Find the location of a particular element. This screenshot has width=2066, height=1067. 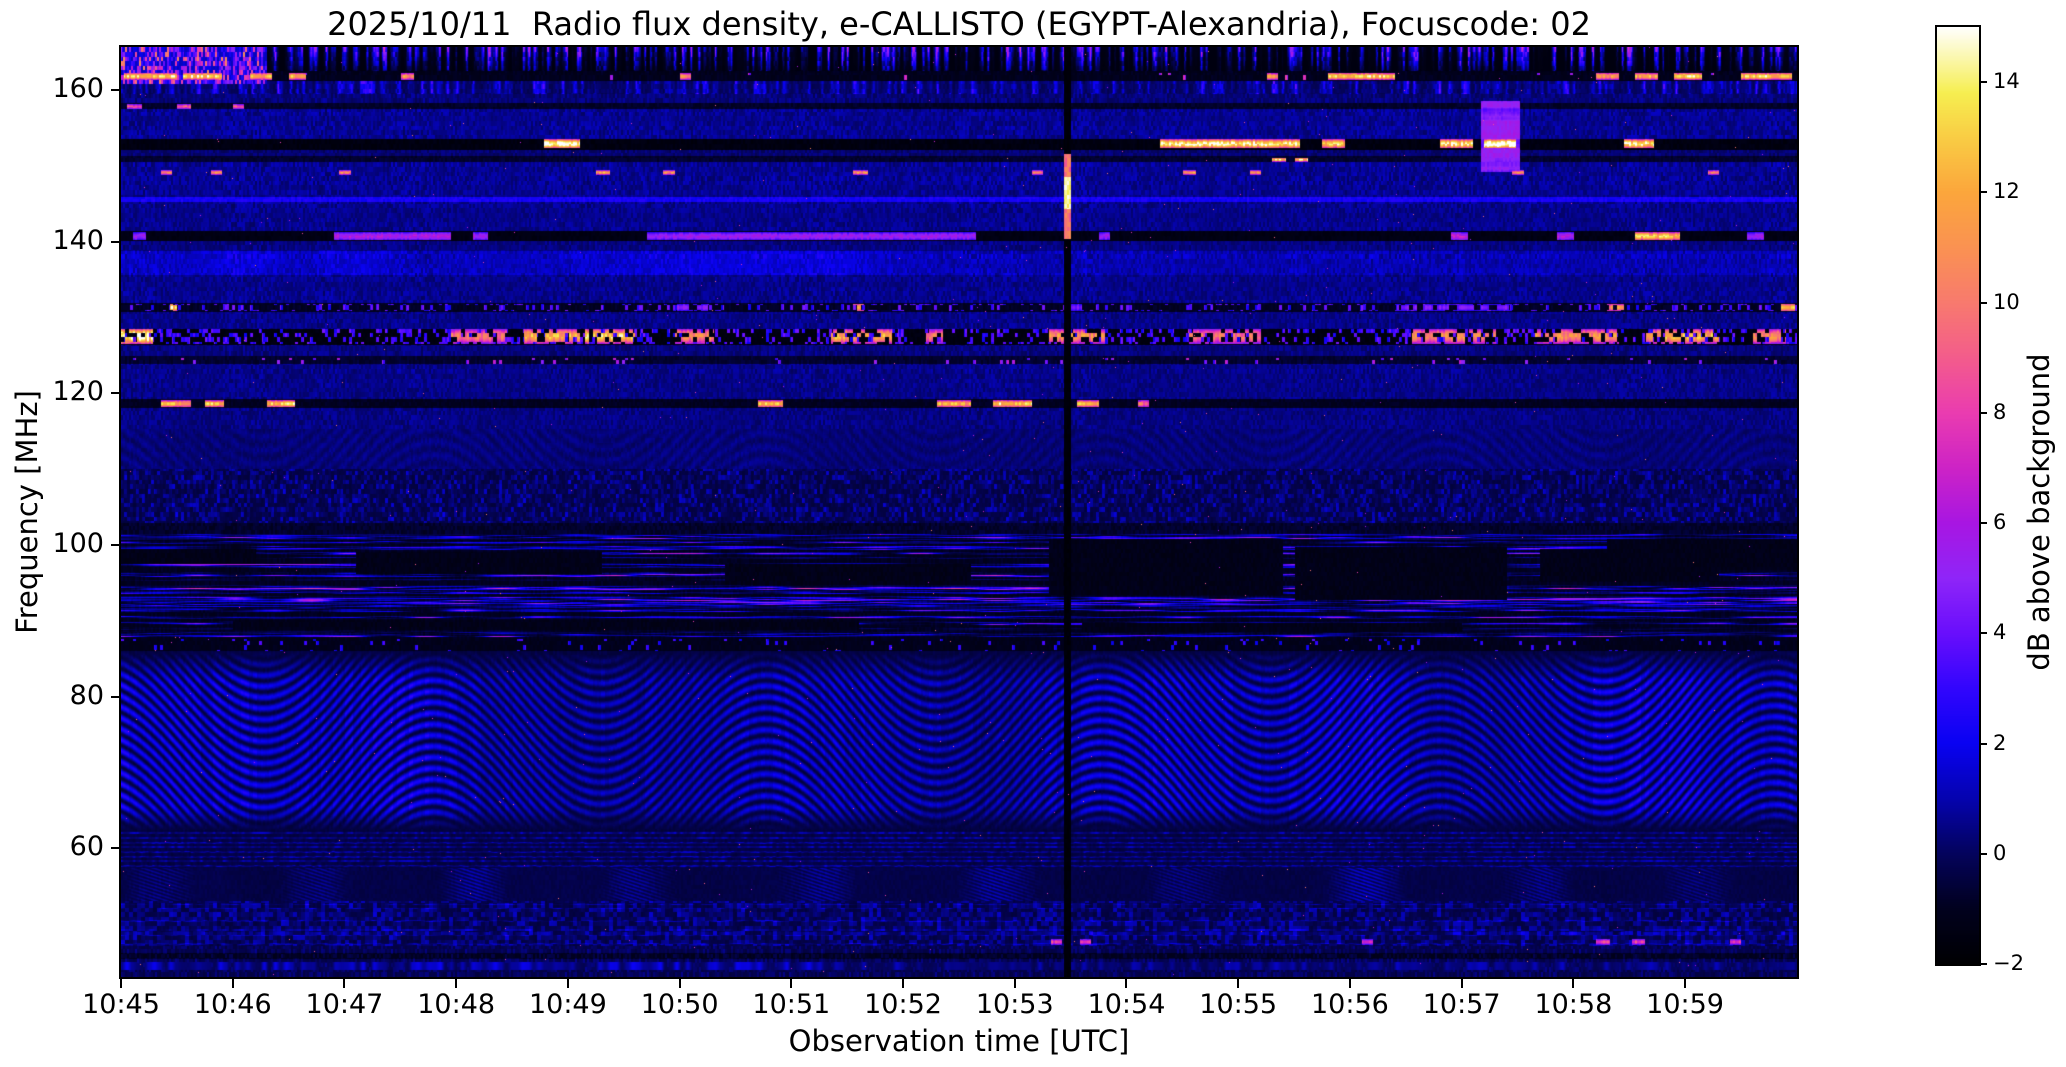

colorbar-tick-label: 14 is located at coordinates (2006, 81).